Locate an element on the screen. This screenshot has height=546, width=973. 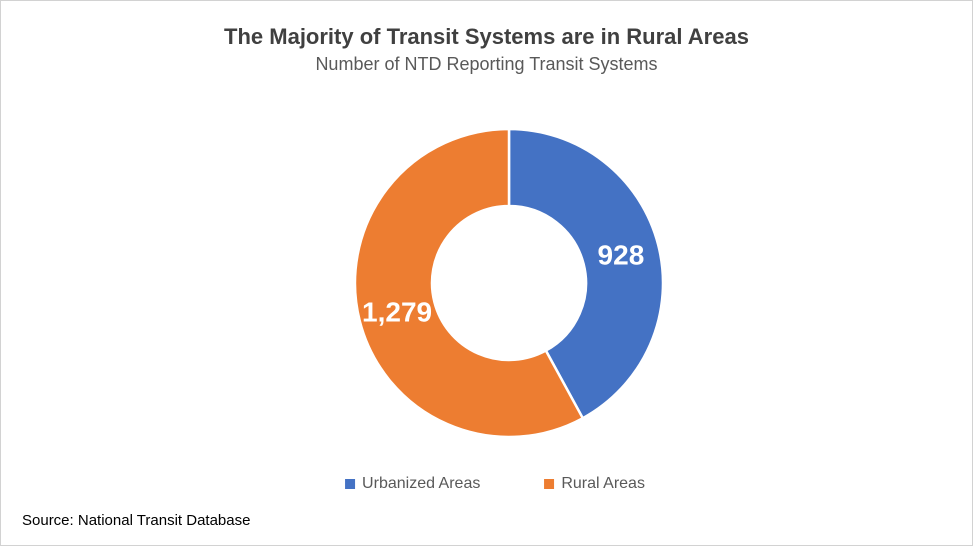
source-note: Source: National Transit Database is located at coordinates (136, 520).